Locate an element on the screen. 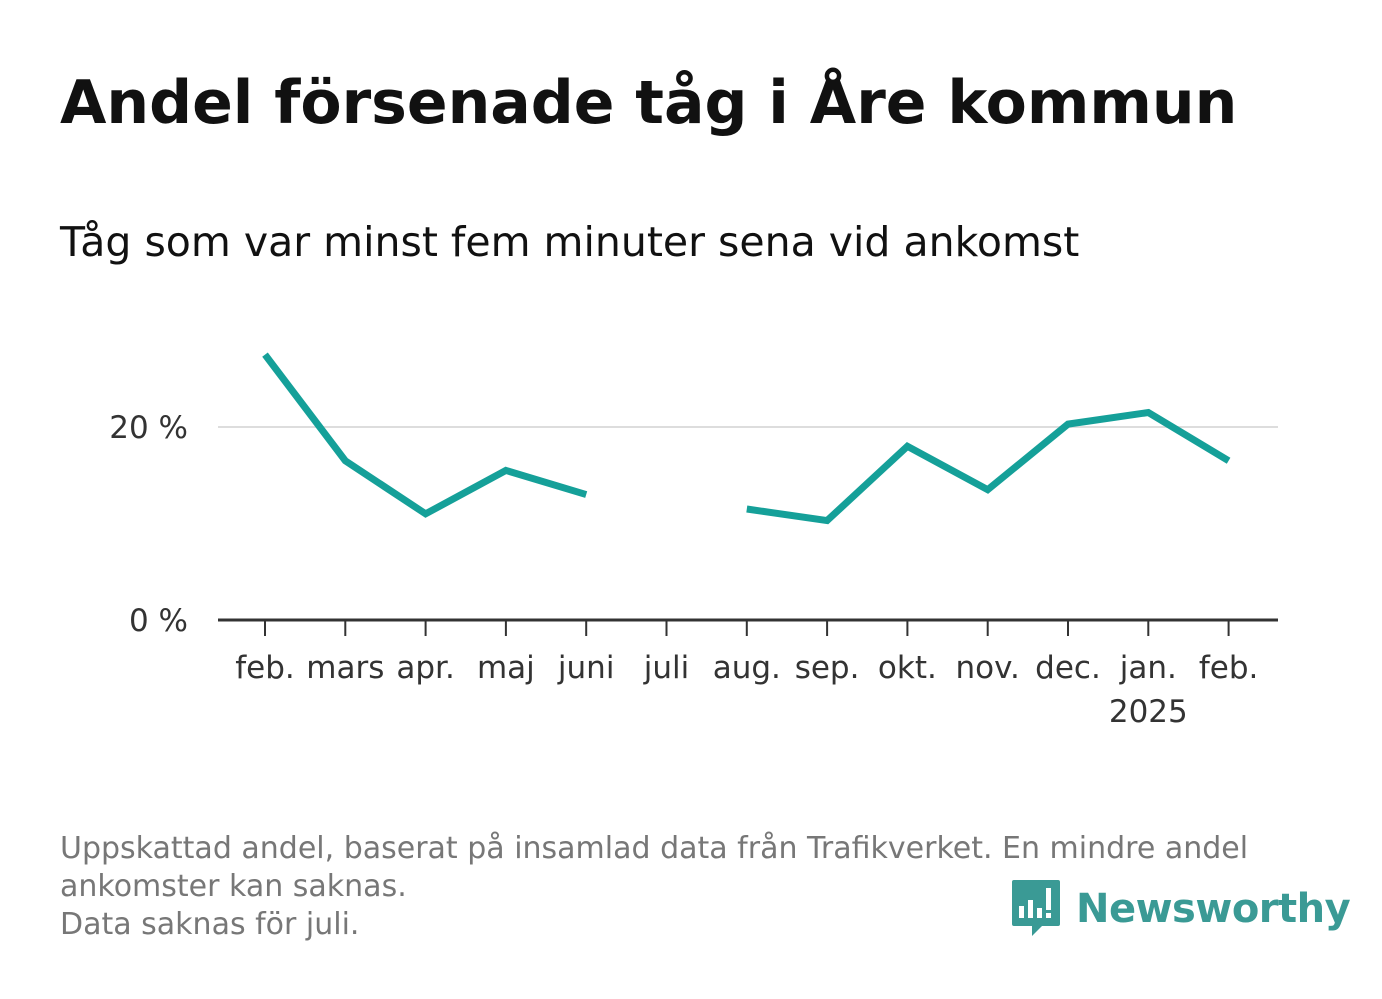  x-tick-sublabel: 2025 is located at coordinates (1148, 712).